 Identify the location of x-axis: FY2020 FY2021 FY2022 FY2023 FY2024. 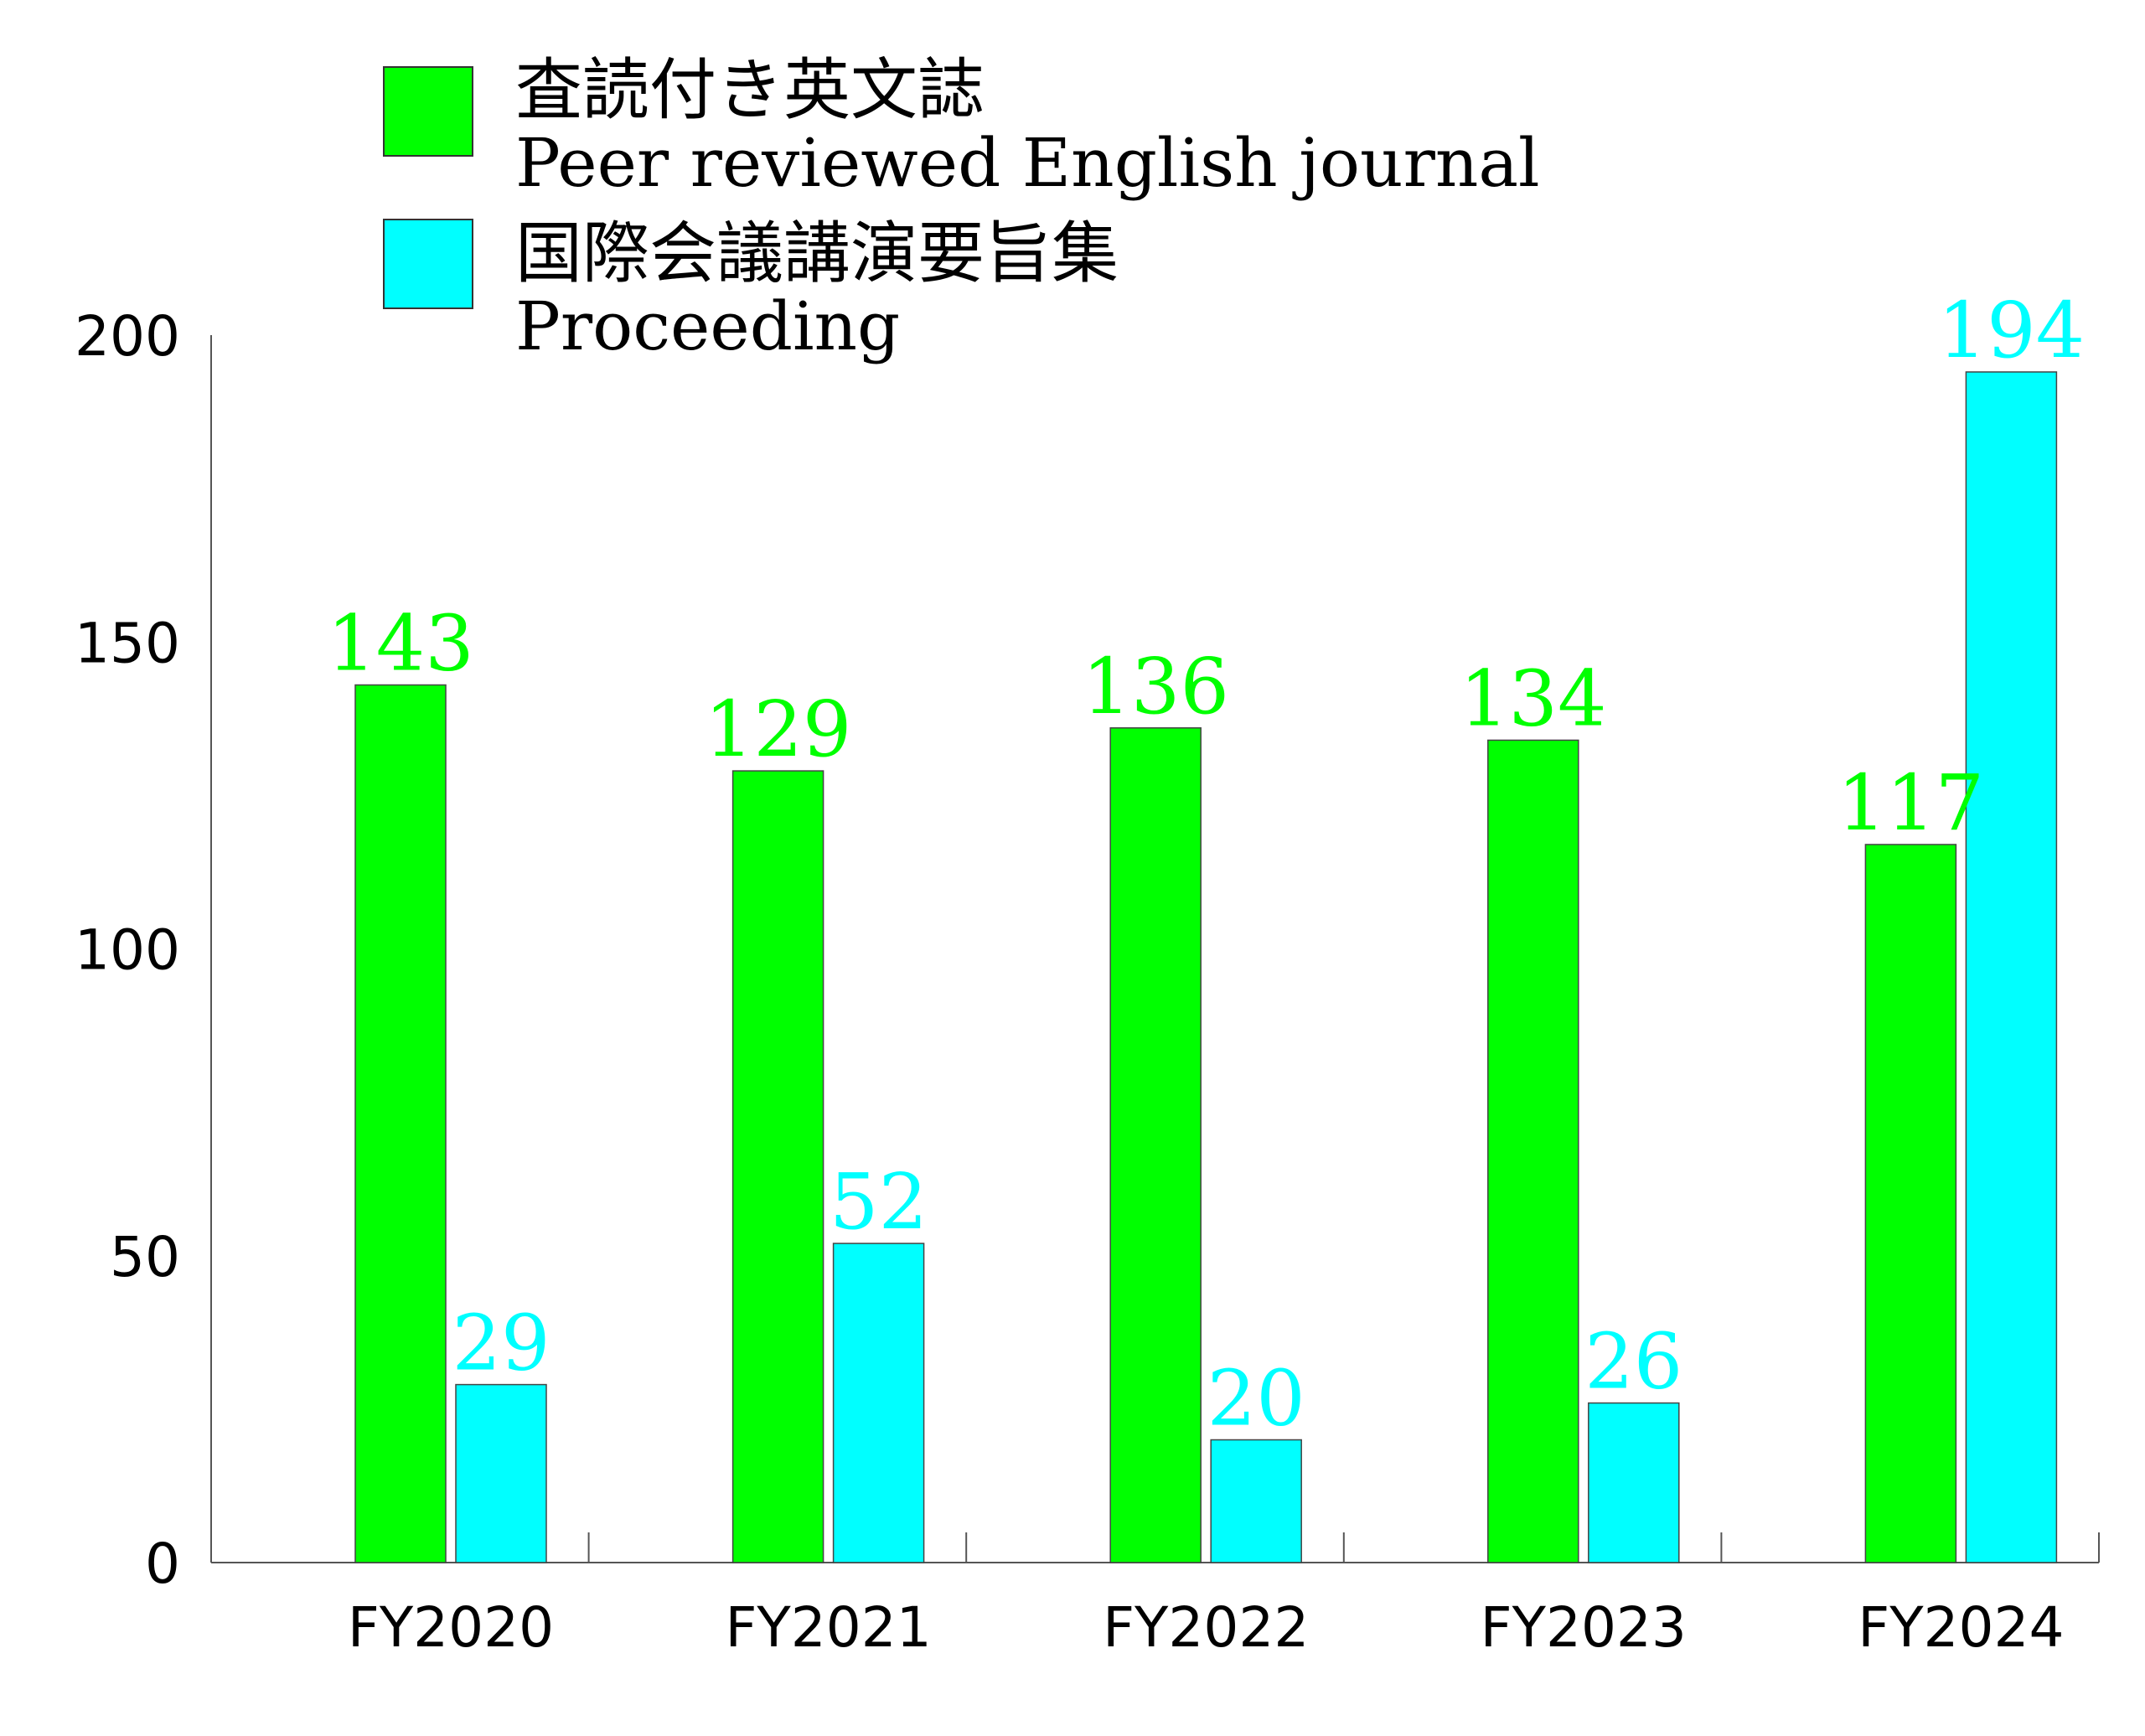
(1155, 1596).